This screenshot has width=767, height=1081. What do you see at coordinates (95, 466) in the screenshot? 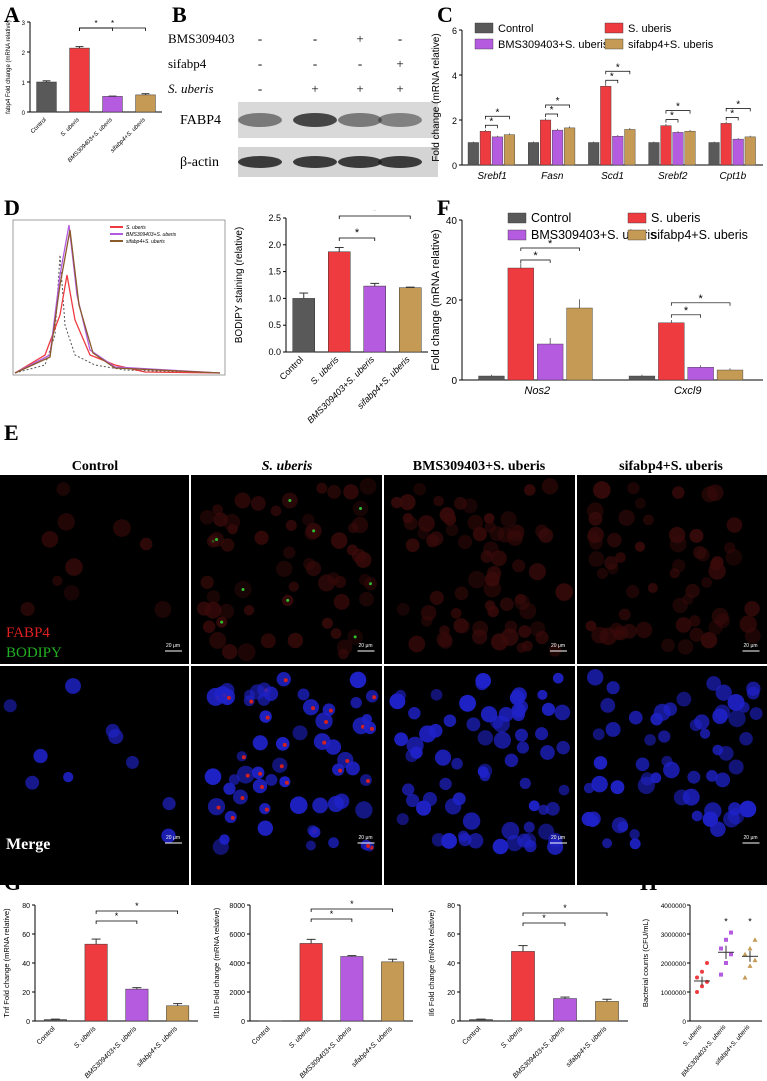
I see `micro-col-title-control: Control` at bounding box center [95, 466].